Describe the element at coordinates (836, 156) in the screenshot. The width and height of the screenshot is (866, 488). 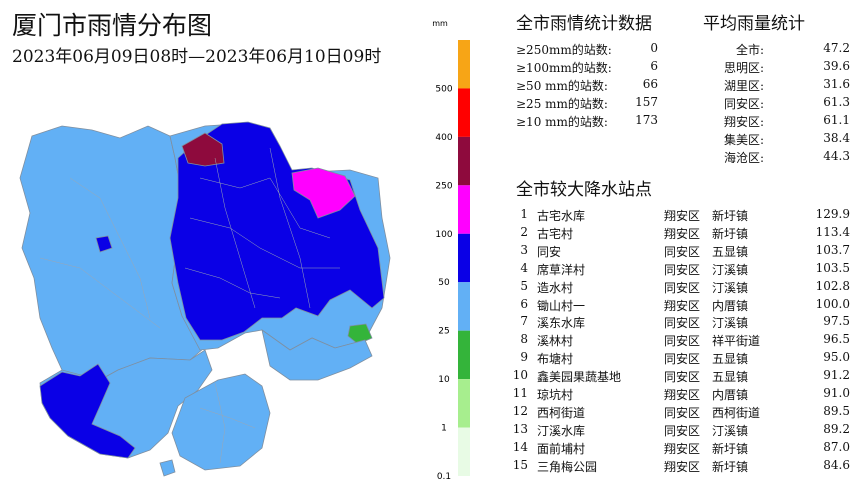
I see `average-value: 44.3` at that location.